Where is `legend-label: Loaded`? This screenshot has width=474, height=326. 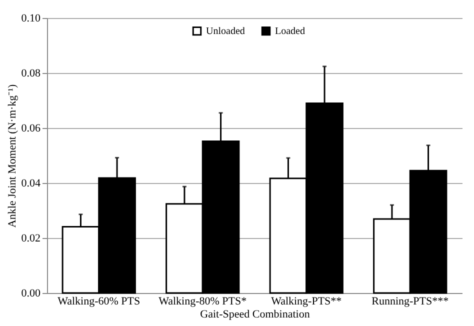
legend-label: Loaded is located at coordinates (290, 32).